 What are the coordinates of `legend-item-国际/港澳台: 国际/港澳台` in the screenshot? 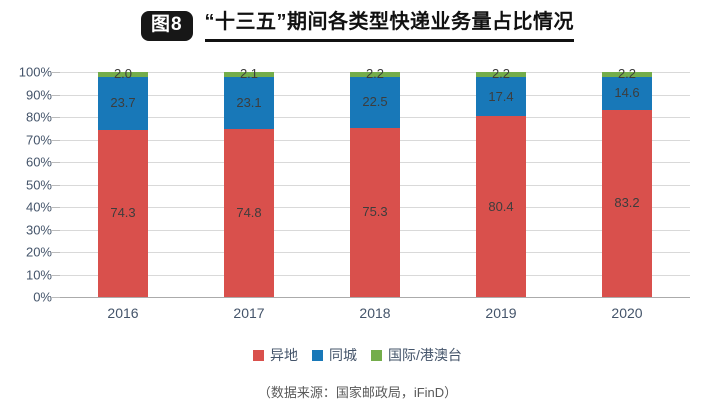 It's located at (416, 355).